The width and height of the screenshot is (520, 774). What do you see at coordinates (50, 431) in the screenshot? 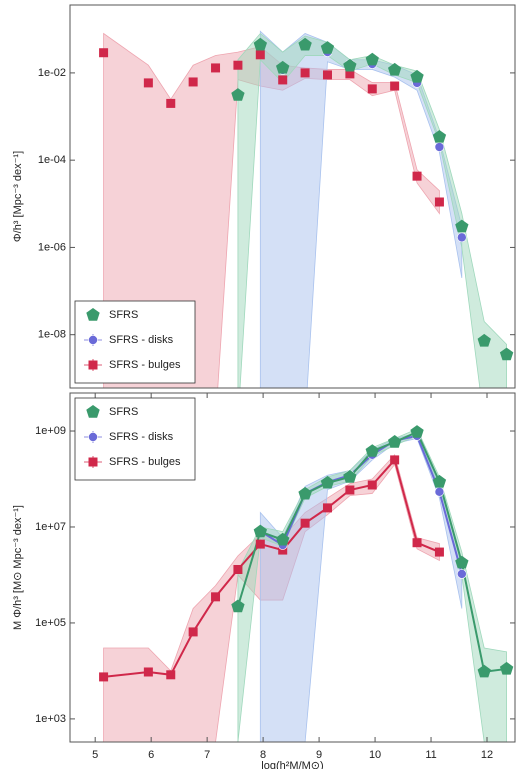
I see `y-tick-label: 1e+09` at bounding box center [50, 431].